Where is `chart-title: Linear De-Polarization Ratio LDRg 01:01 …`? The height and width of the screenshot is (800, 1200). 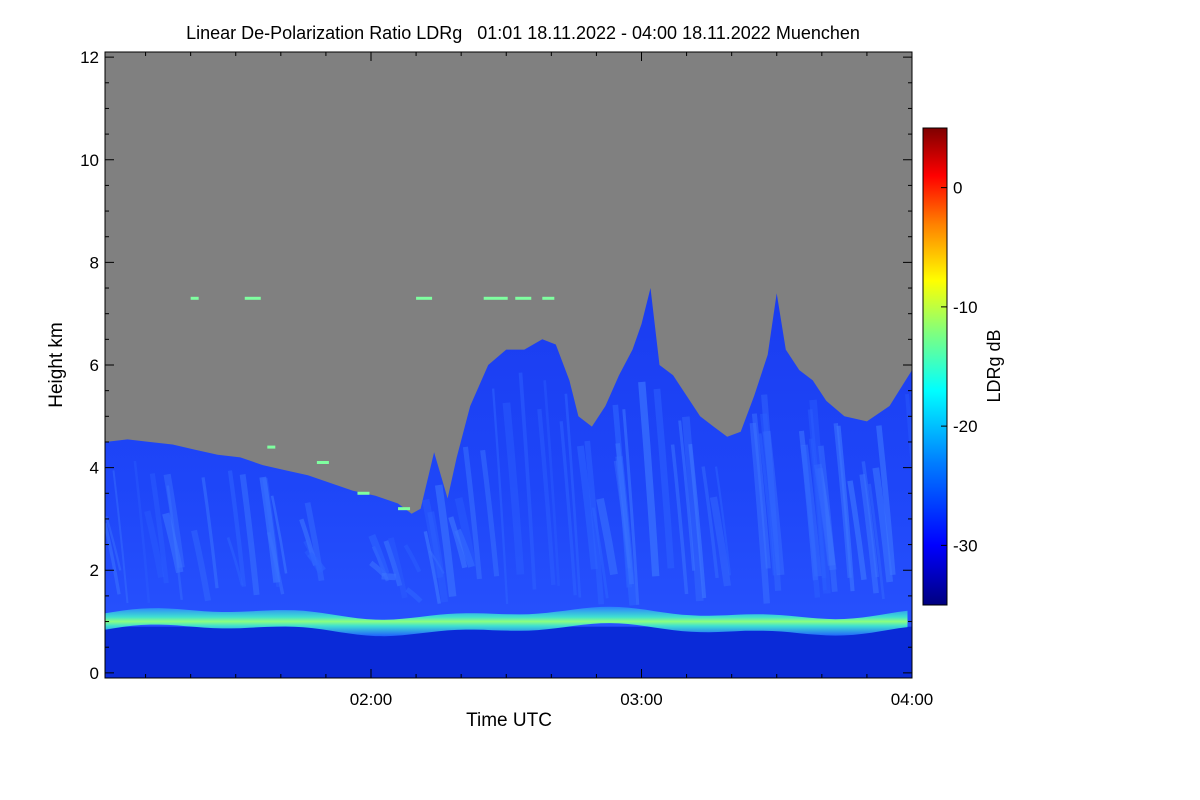 chart-title: Linear De-Polarization Ratio LDRg 01:01 … is located at coordinates (523, 33).